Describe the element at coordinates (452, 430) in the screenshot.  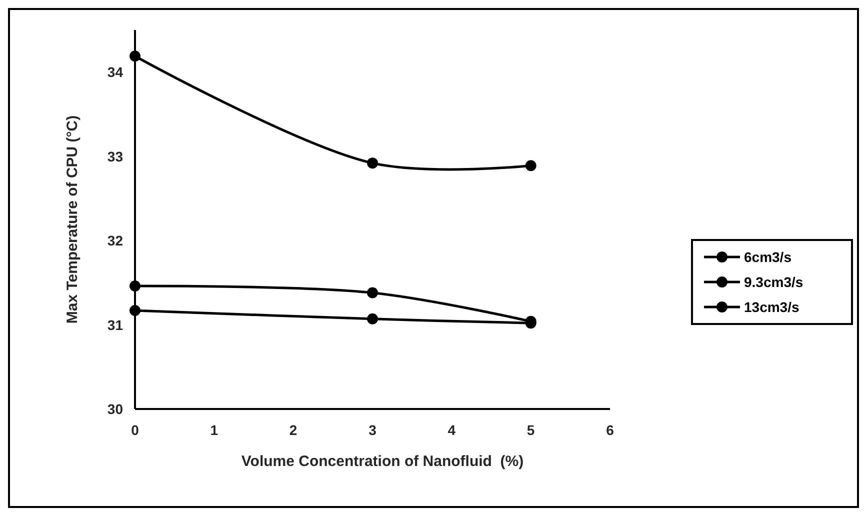
I see `x-tick-label: 4` at that location.